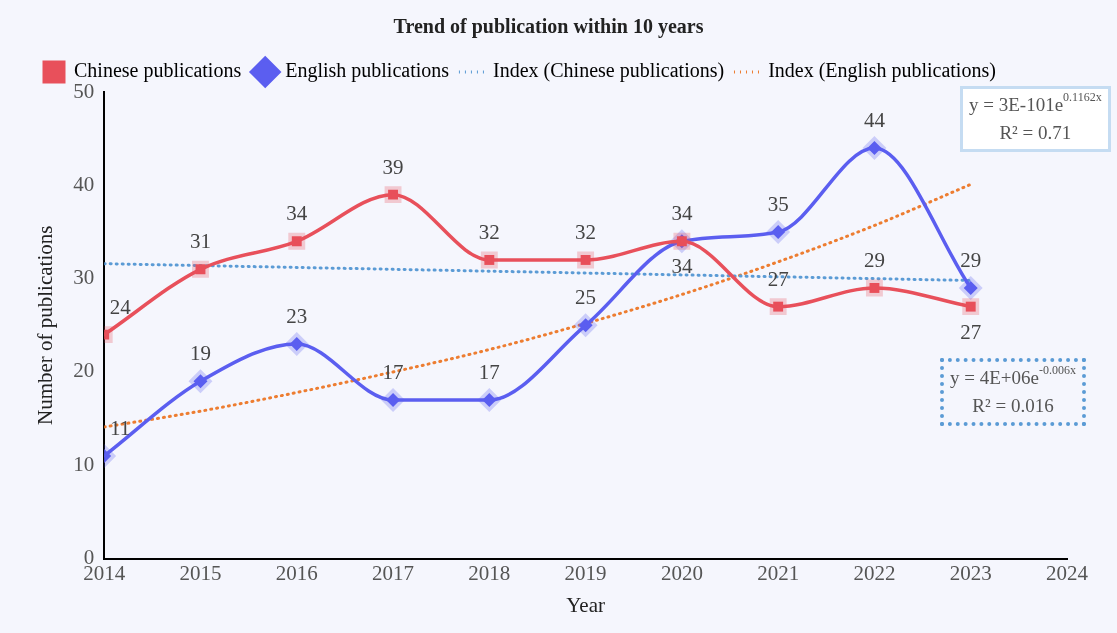  What do you see at coordinates (200, 353) in the screenshot?
I see `data-label: 19` at bounding box center [200, 353].